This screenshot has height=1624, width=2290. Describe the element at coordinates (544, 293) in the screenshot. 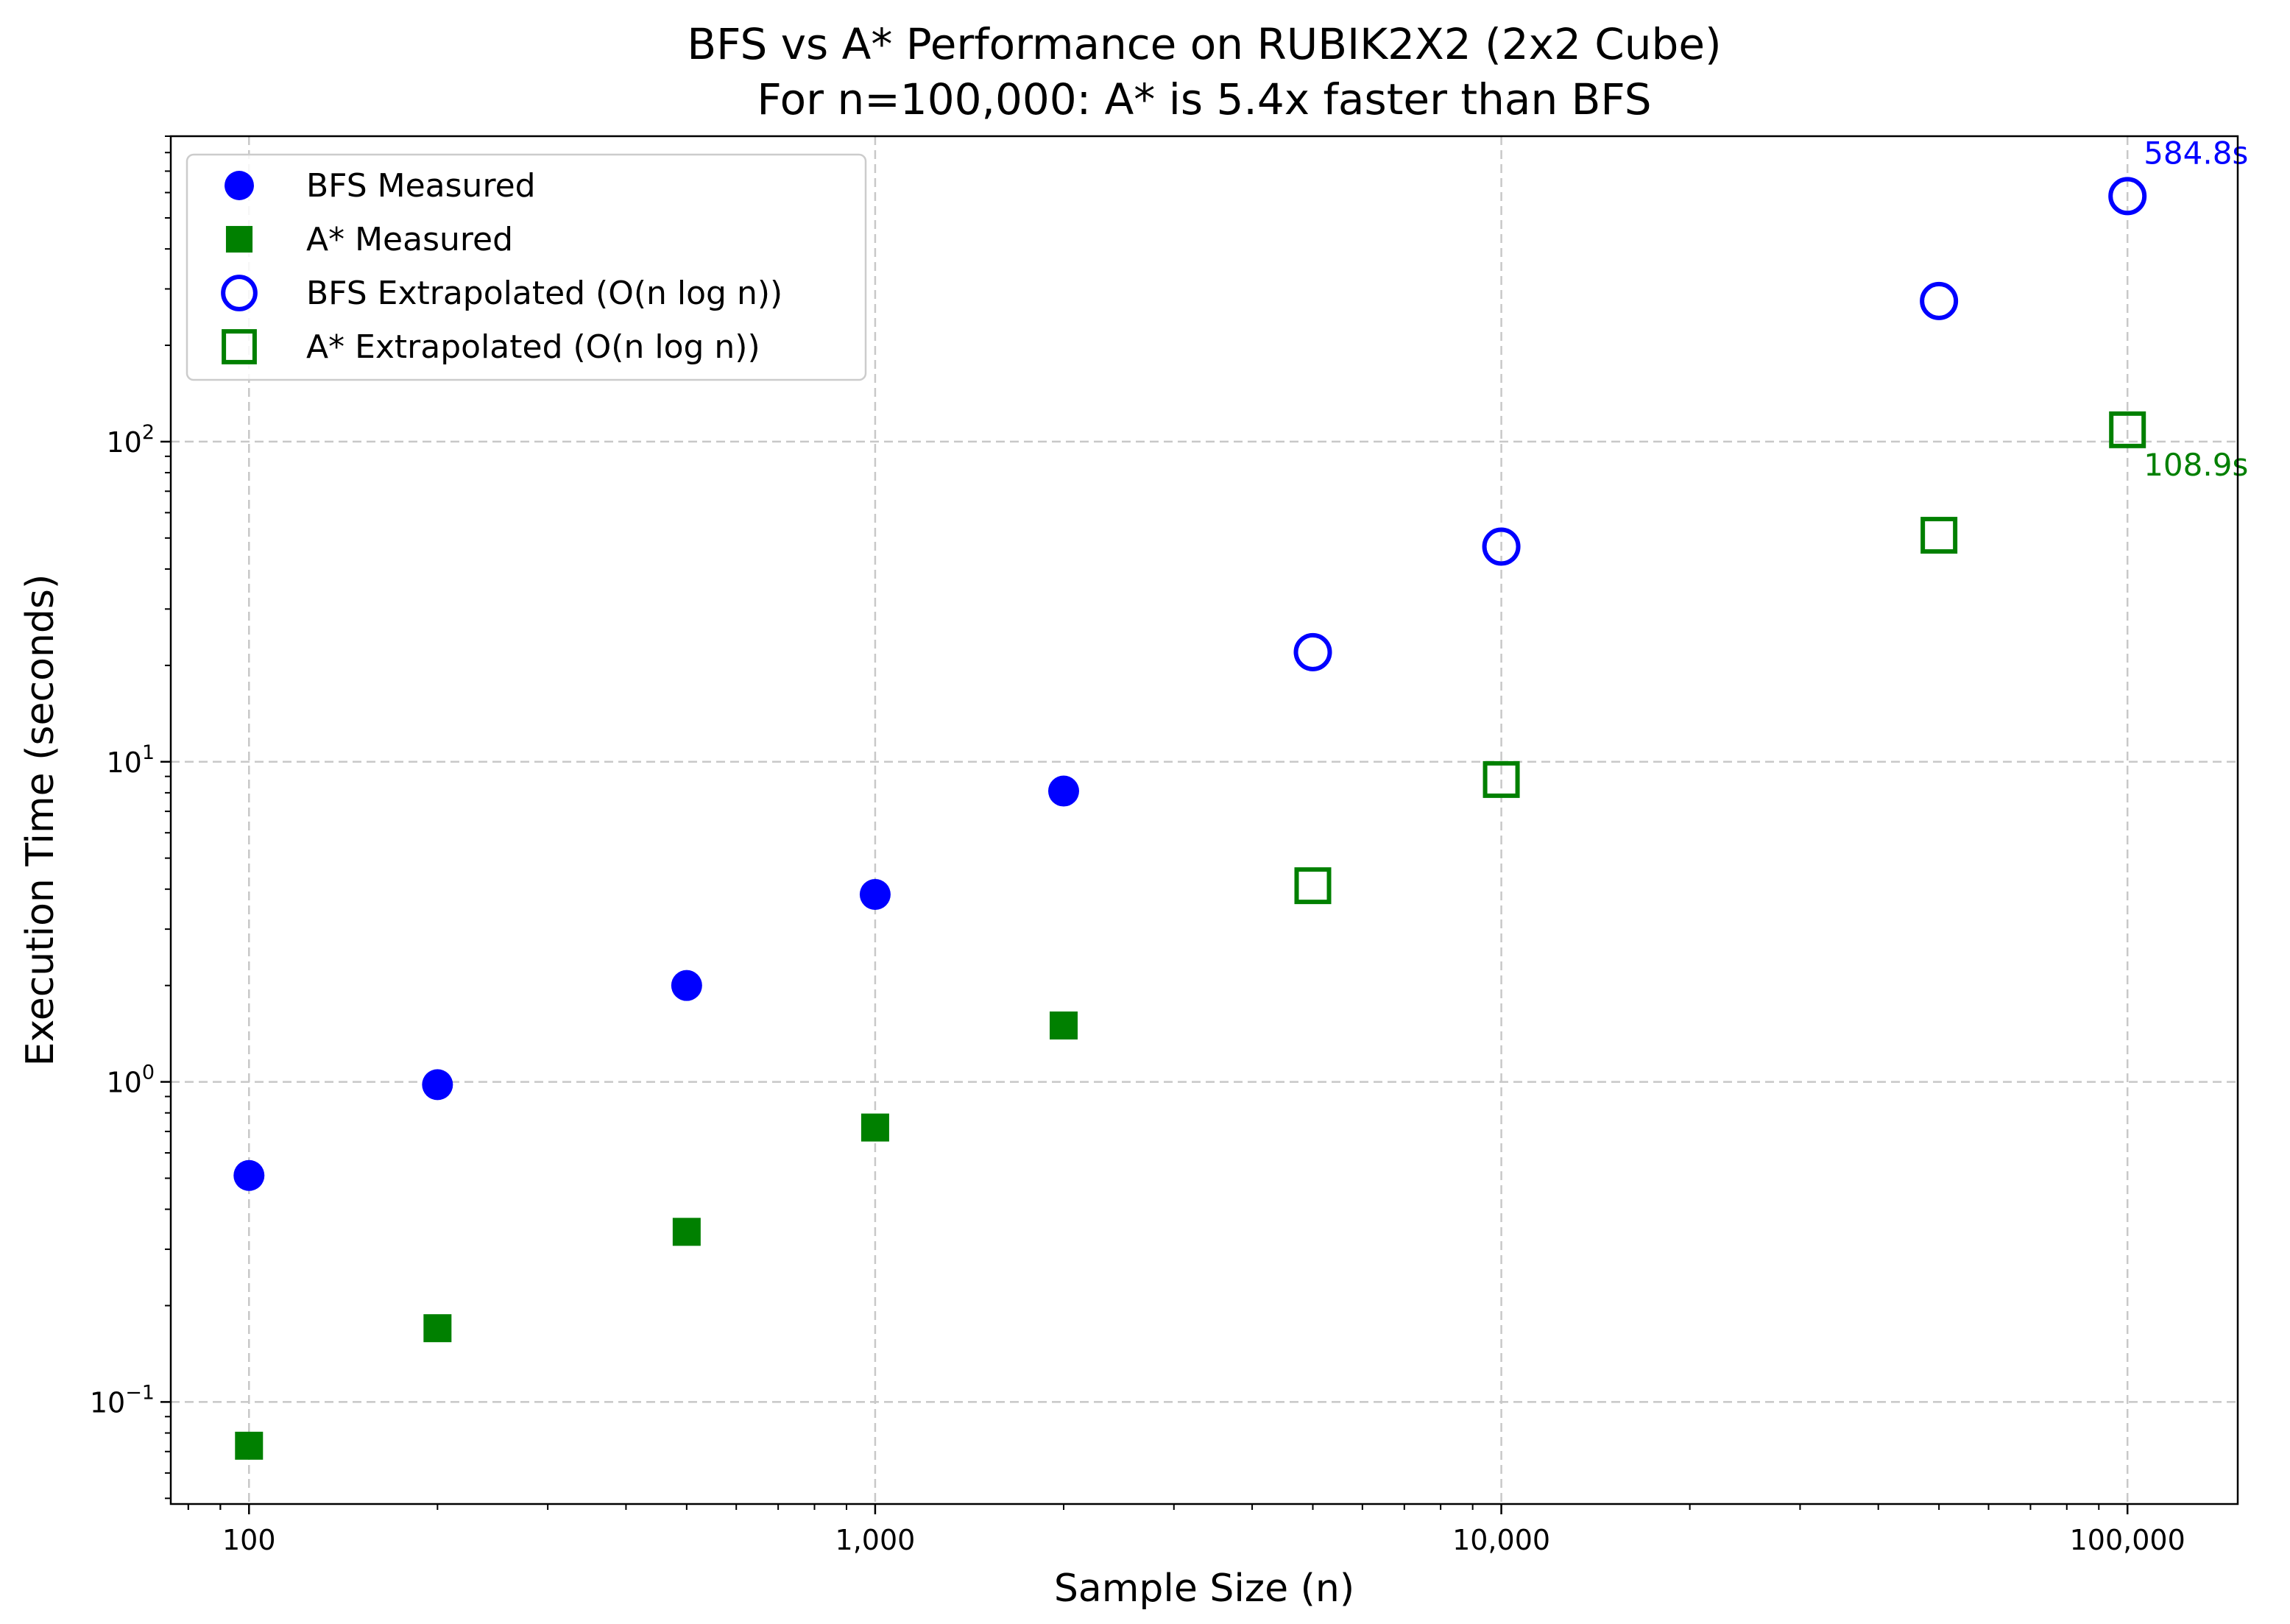

I see `legend-label: BFS Extrapolated (O(n log n))` at that location.